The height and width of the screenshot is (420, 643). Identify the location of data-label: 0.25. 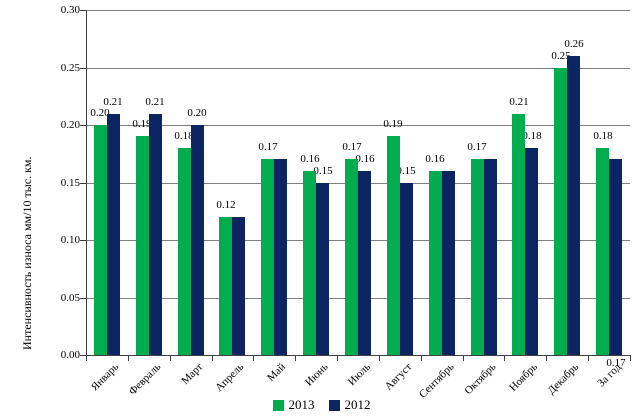
(561, 56).